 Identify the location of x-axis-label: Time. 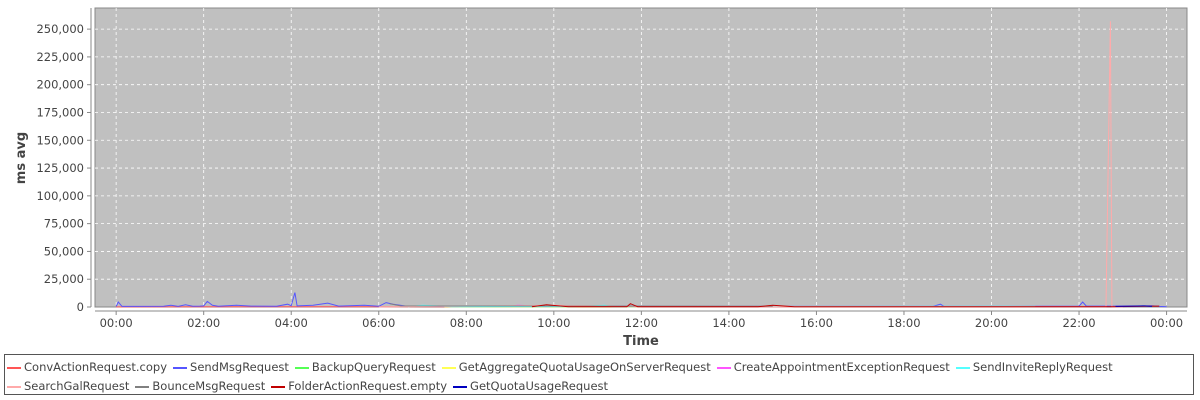
(641, 341).